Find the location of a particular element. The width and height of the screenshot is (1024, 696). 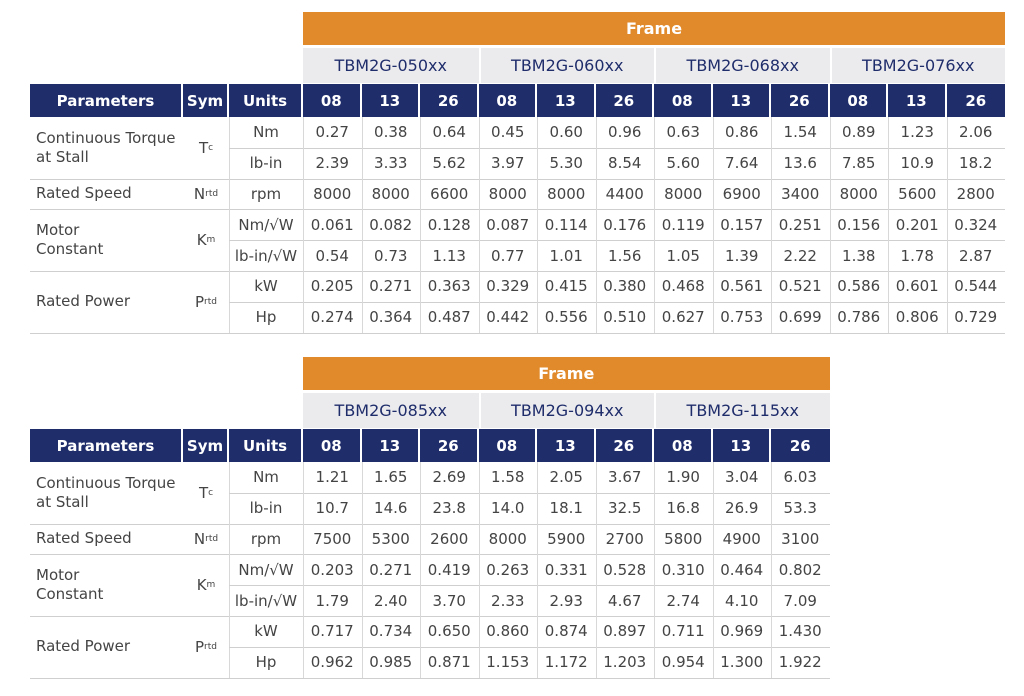

value-cell: 1.430 is located at coordinates (800, 631).